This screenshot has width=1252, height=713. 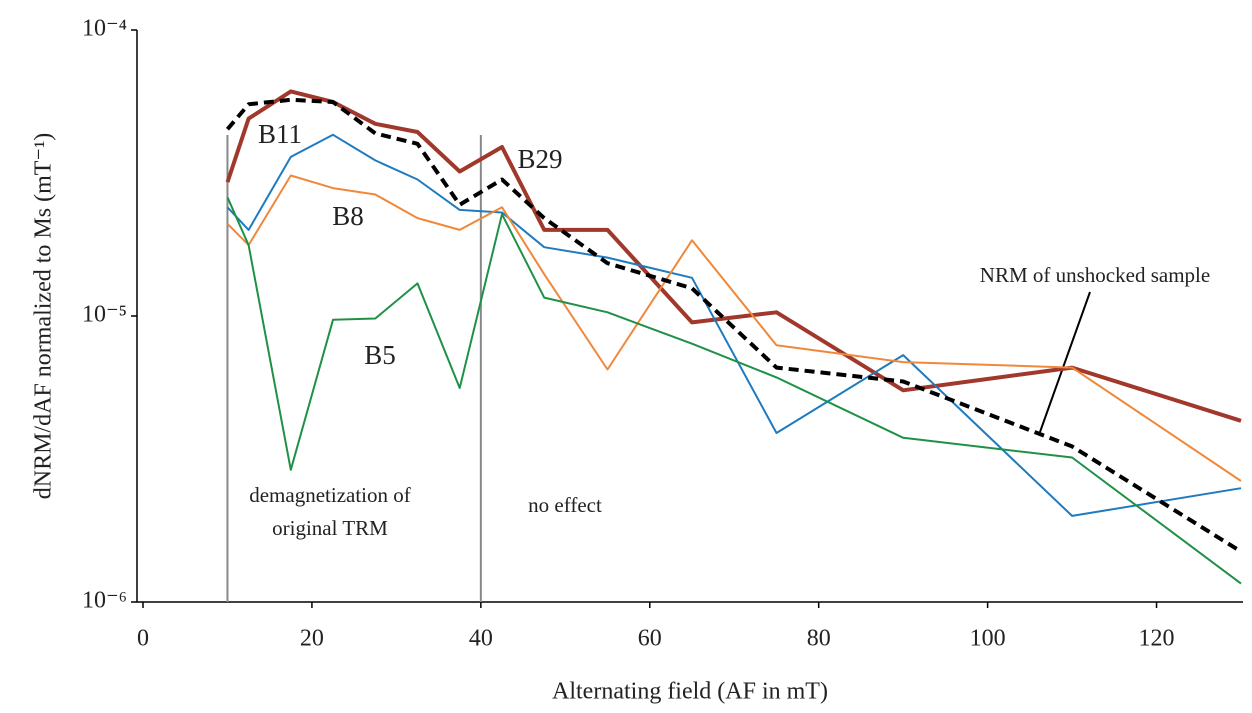 I want to click on x-axis-title: Alternating field (AF in mT), so click(x=690, y=692).